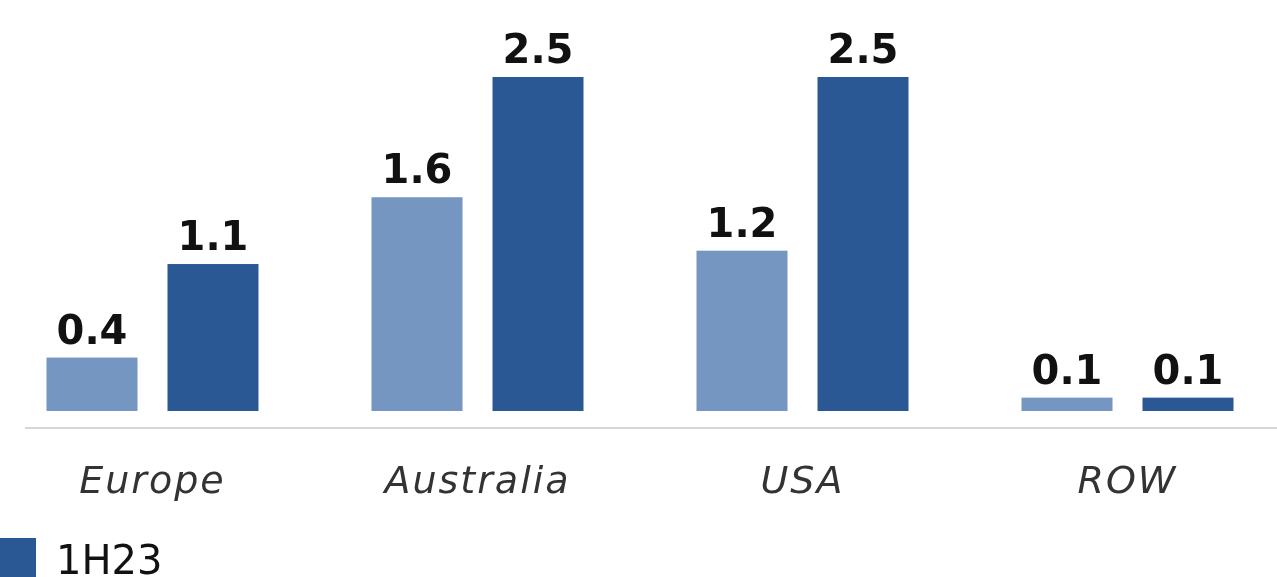  What do you see at coordinates (1127, 480) in the screenshot?
I see `x-tick-label: ROW` at bounding box center [1127, 480].